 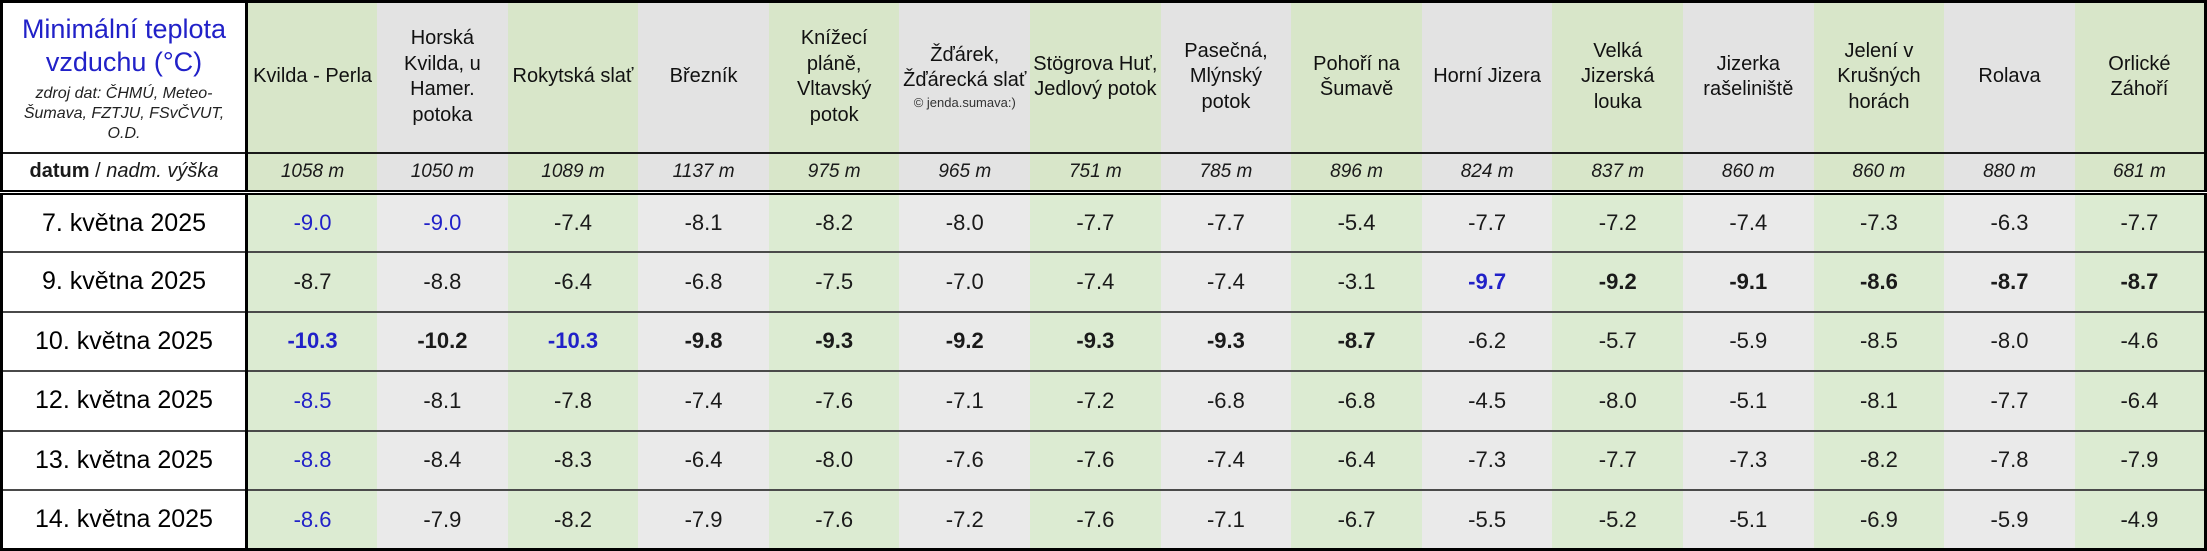 I want to click on station-name: Knížecí pláně, Vltavský potok, so click(x=834, y=76).